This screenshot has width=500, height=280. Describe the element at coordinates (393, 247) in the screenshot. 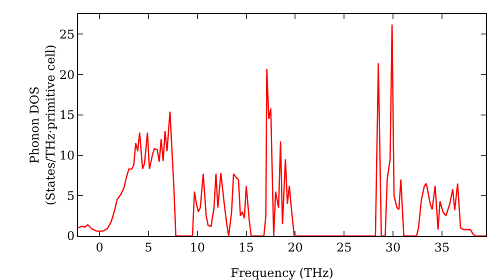

I see `x-tick-label: 30` at that location.